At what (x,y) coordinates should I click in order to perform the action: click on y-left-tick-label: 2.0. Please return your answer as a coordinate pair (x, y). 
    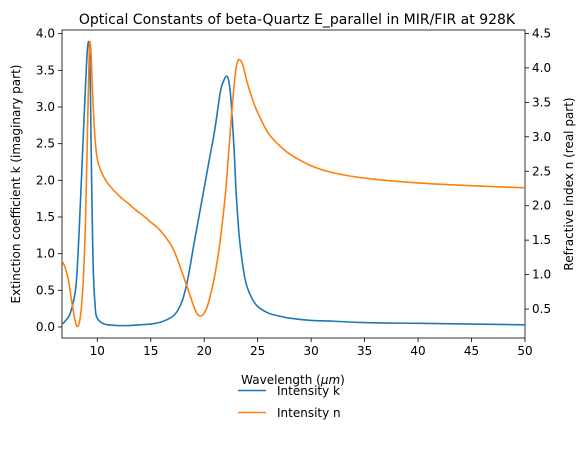
    Looking at the image, I should click on (45, 180).